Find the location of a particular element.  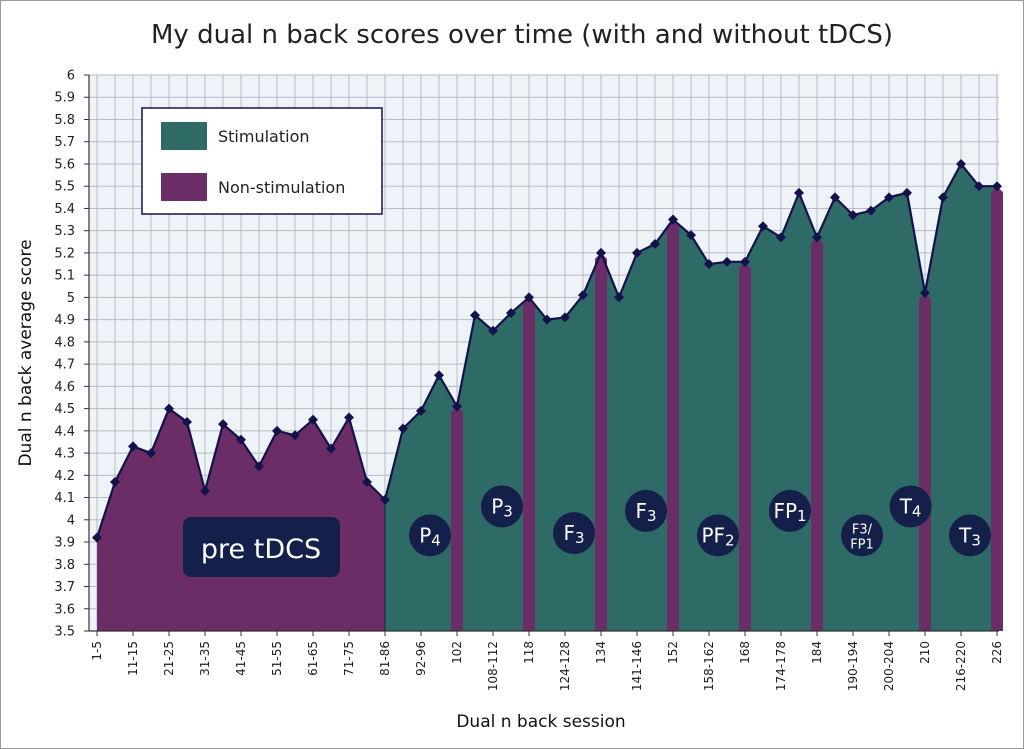

x-tick-label: 190-194 is located at coordinates (853, 666).